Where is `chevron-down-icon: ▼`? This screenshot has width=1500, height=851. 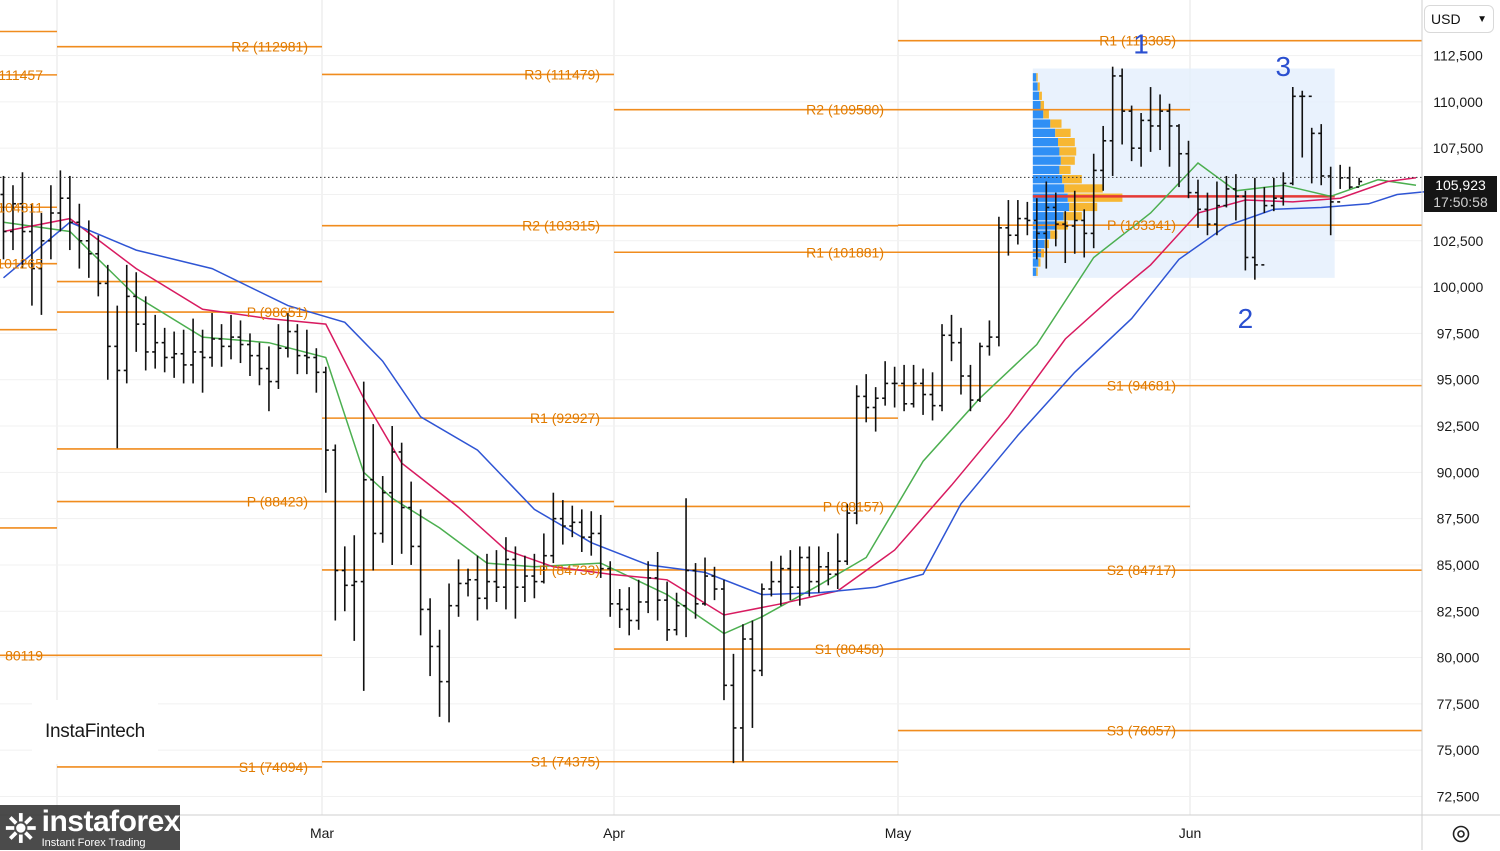 chevron-down-icon: ▼ is located at coordinates (1482, 19).